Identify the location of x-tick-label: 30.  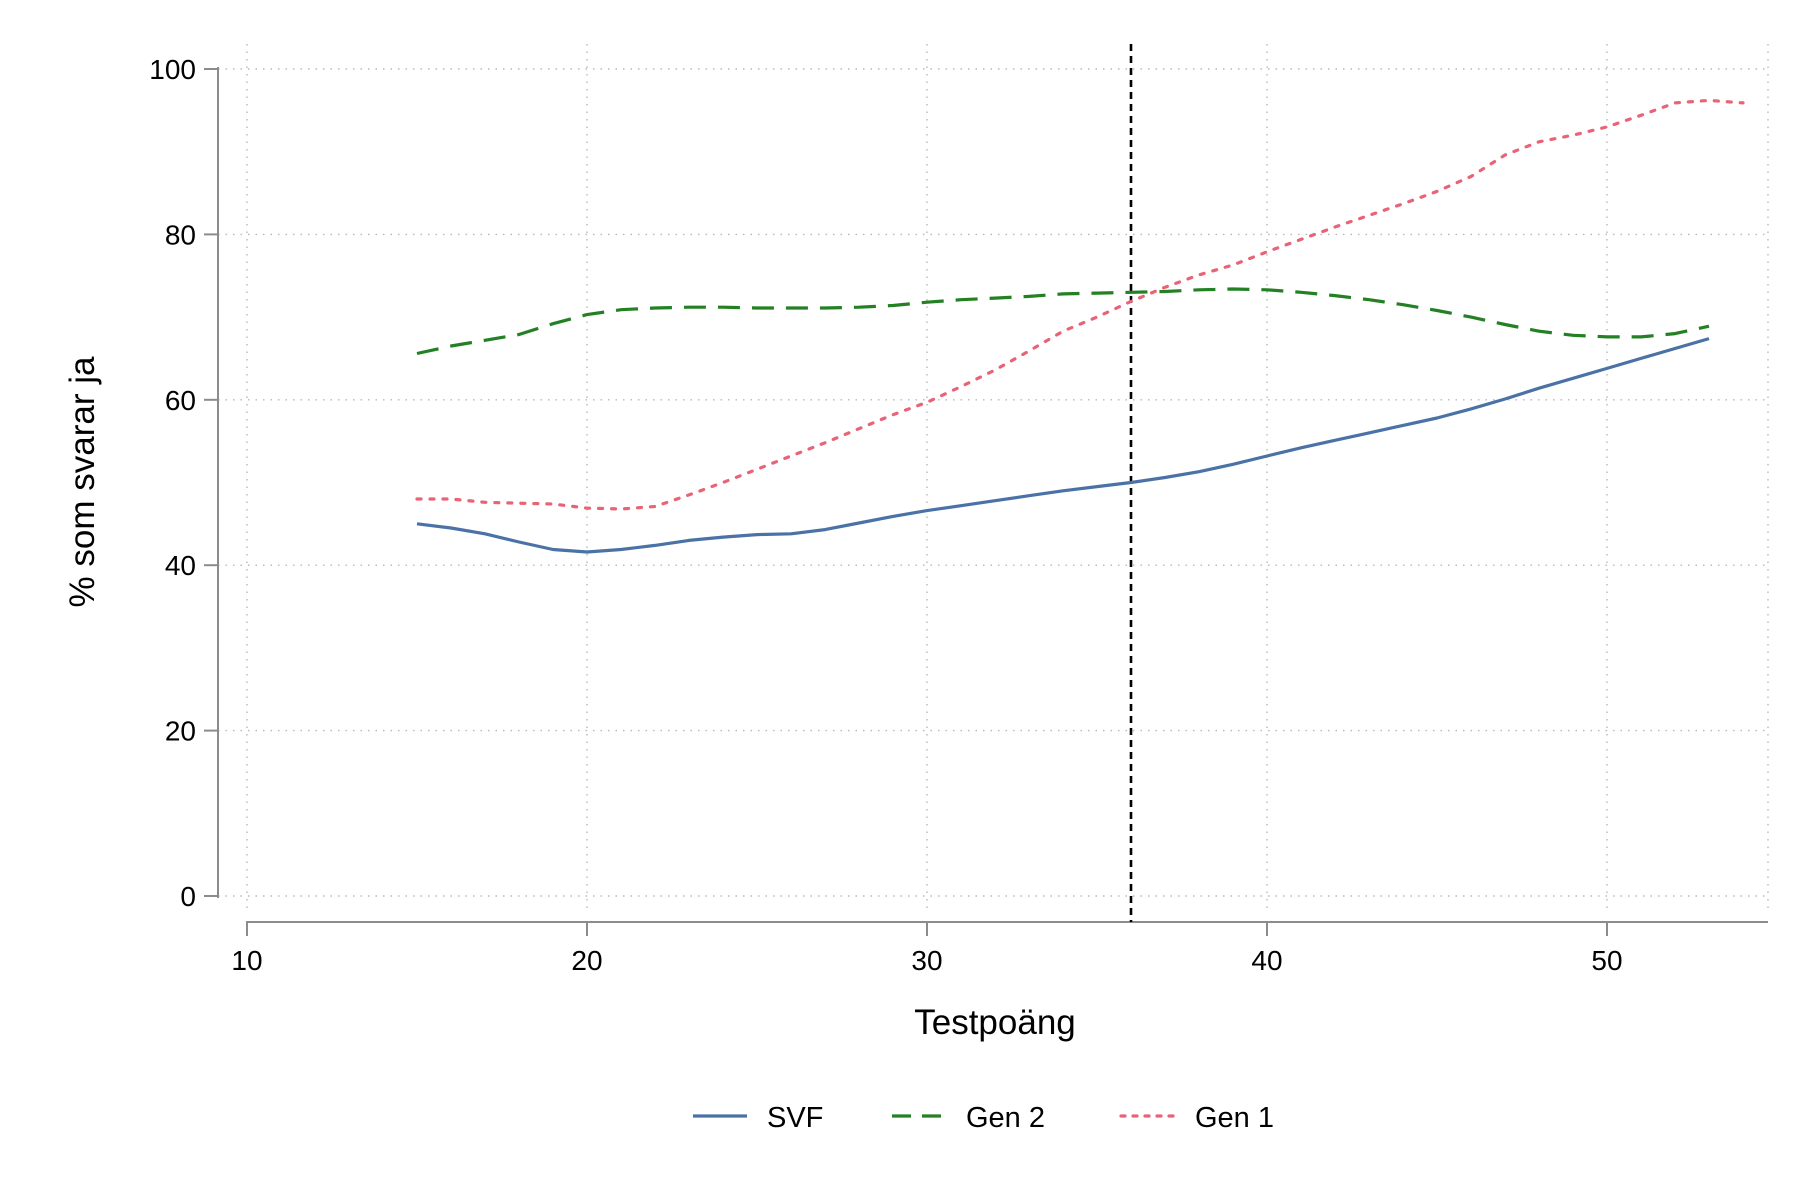
(926, 960).